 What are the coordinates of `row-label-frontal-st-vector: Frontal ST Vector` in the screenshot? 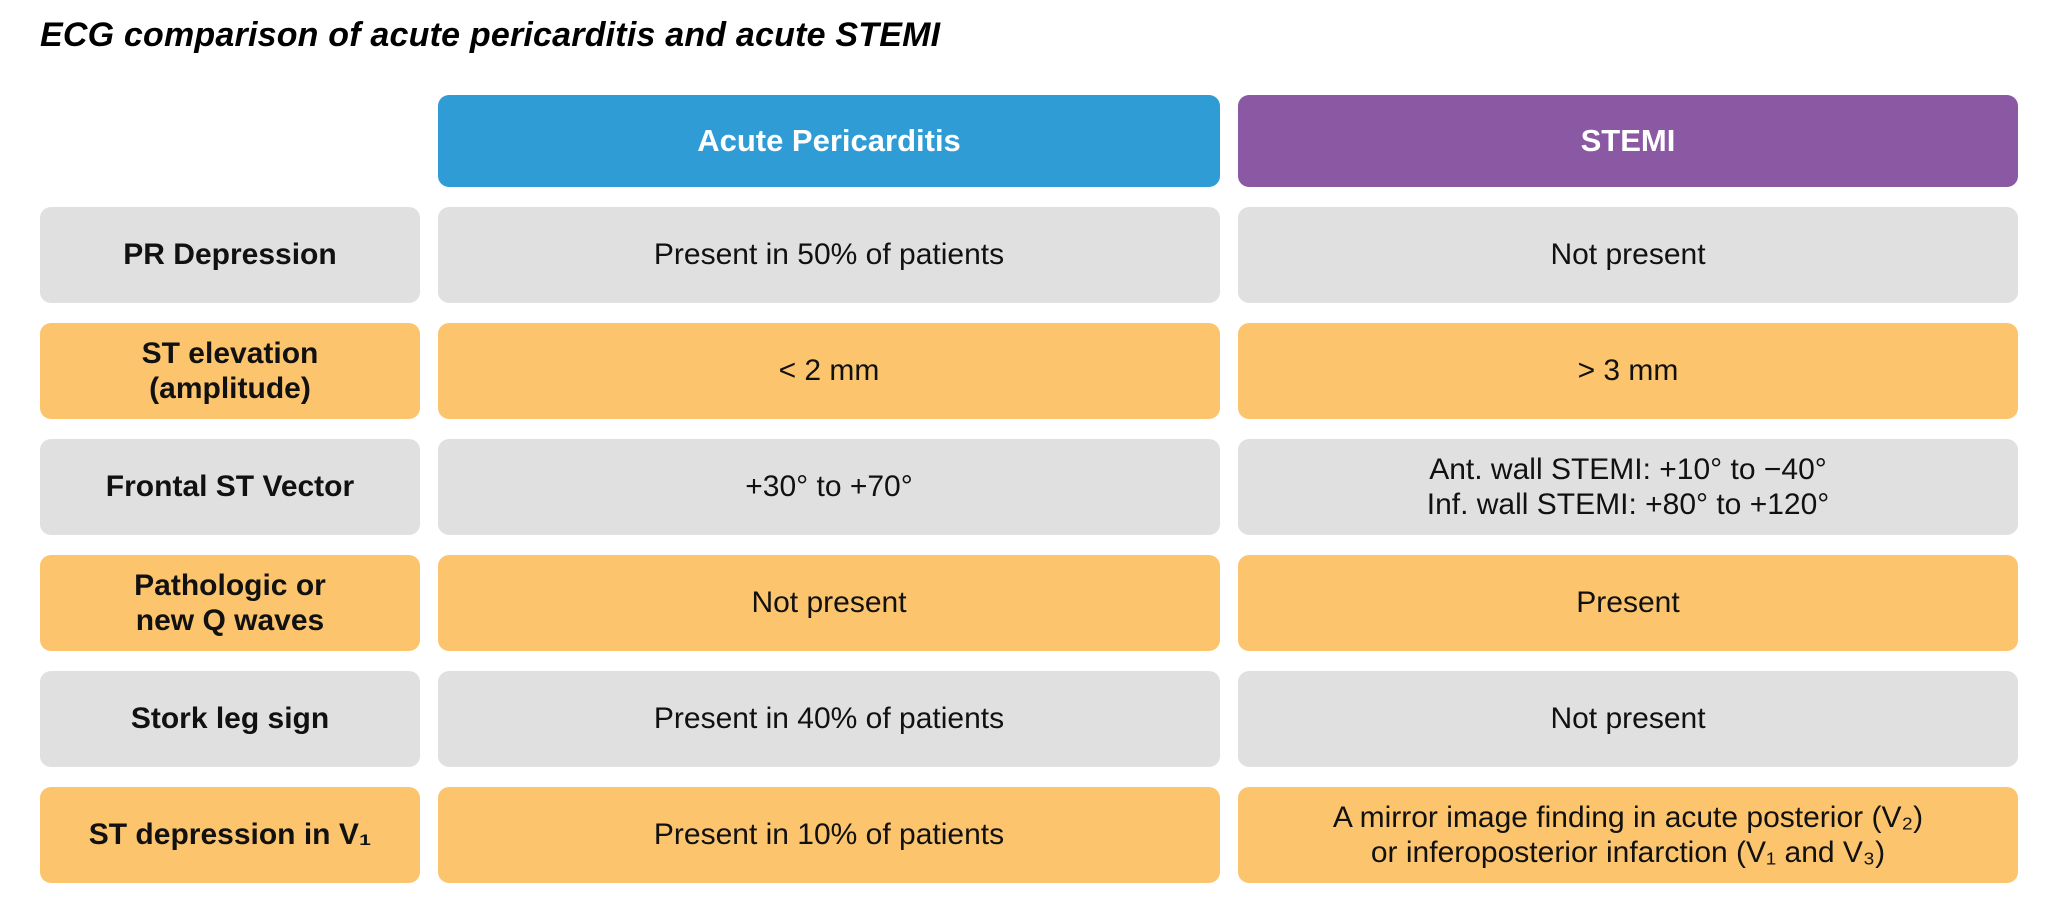 It's located at (230, 487).